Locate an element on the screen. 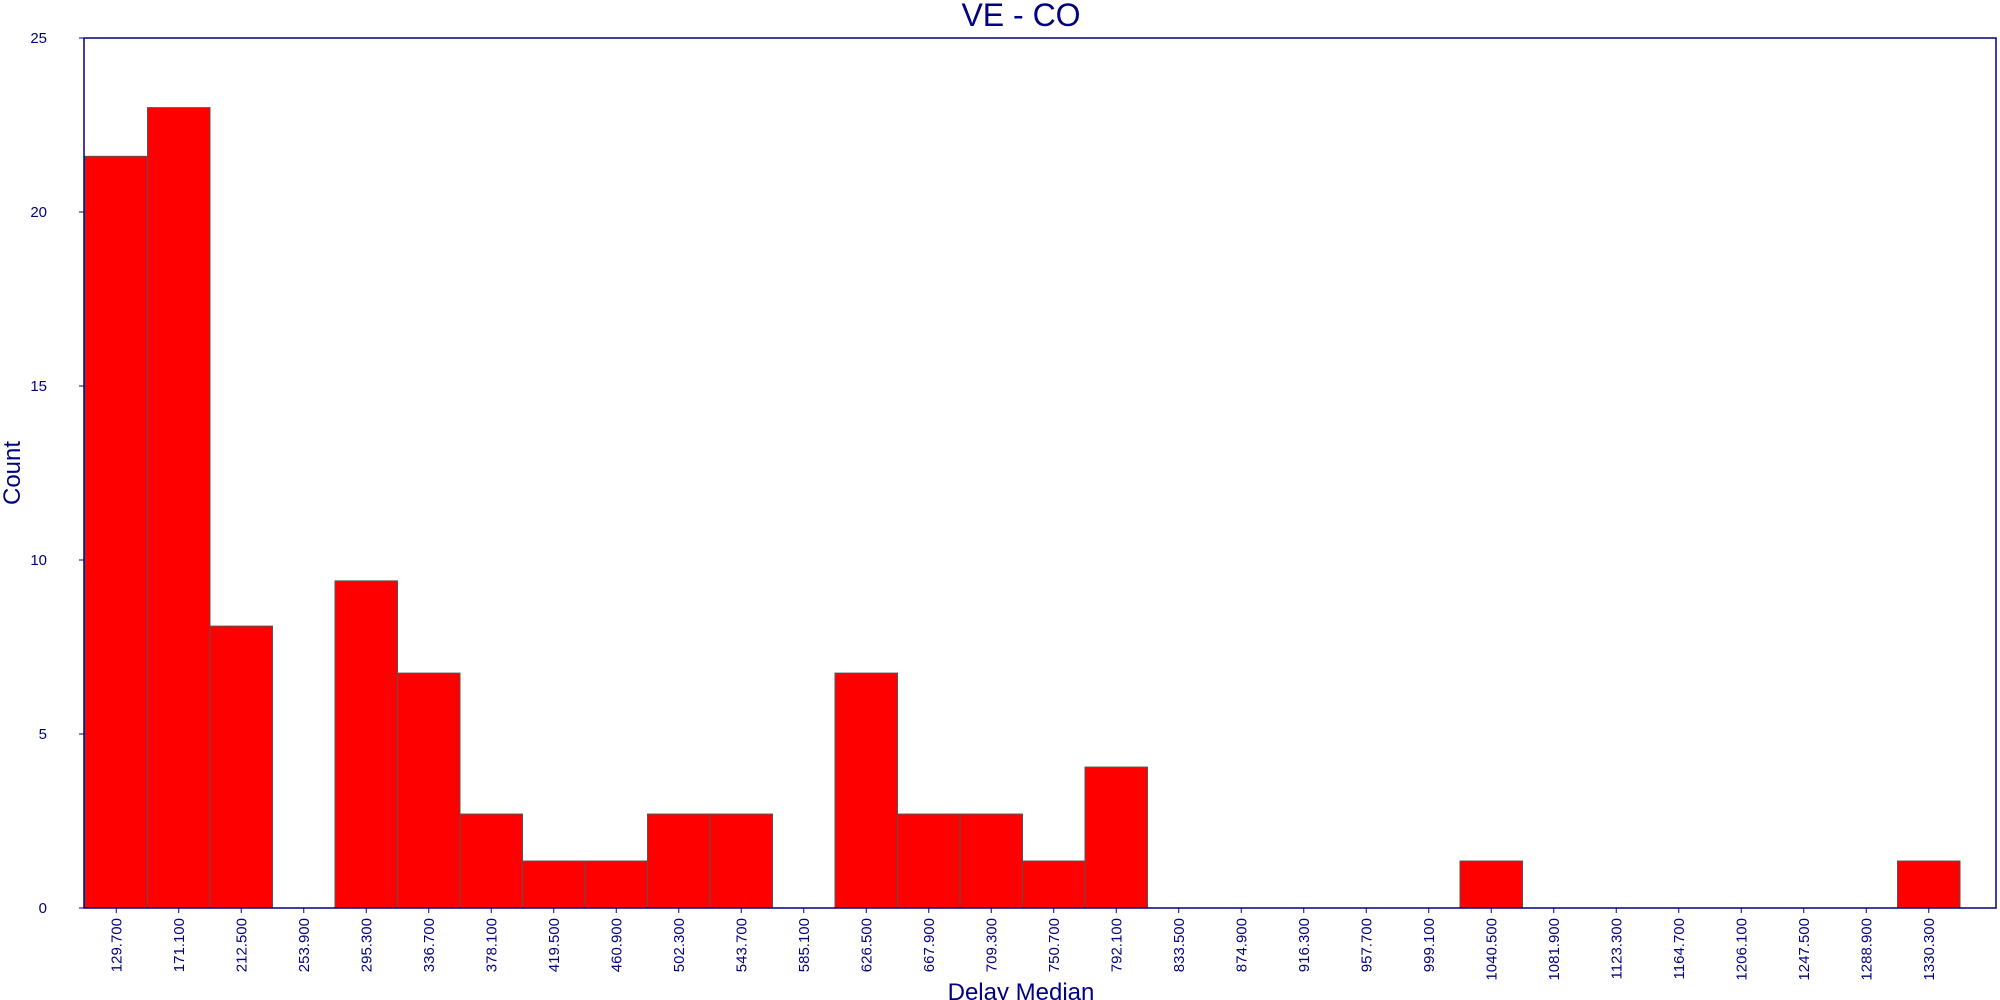 This screenshot has height=1000, width=2000. y-tick-label: 5 is located at coordinates (43, 734).